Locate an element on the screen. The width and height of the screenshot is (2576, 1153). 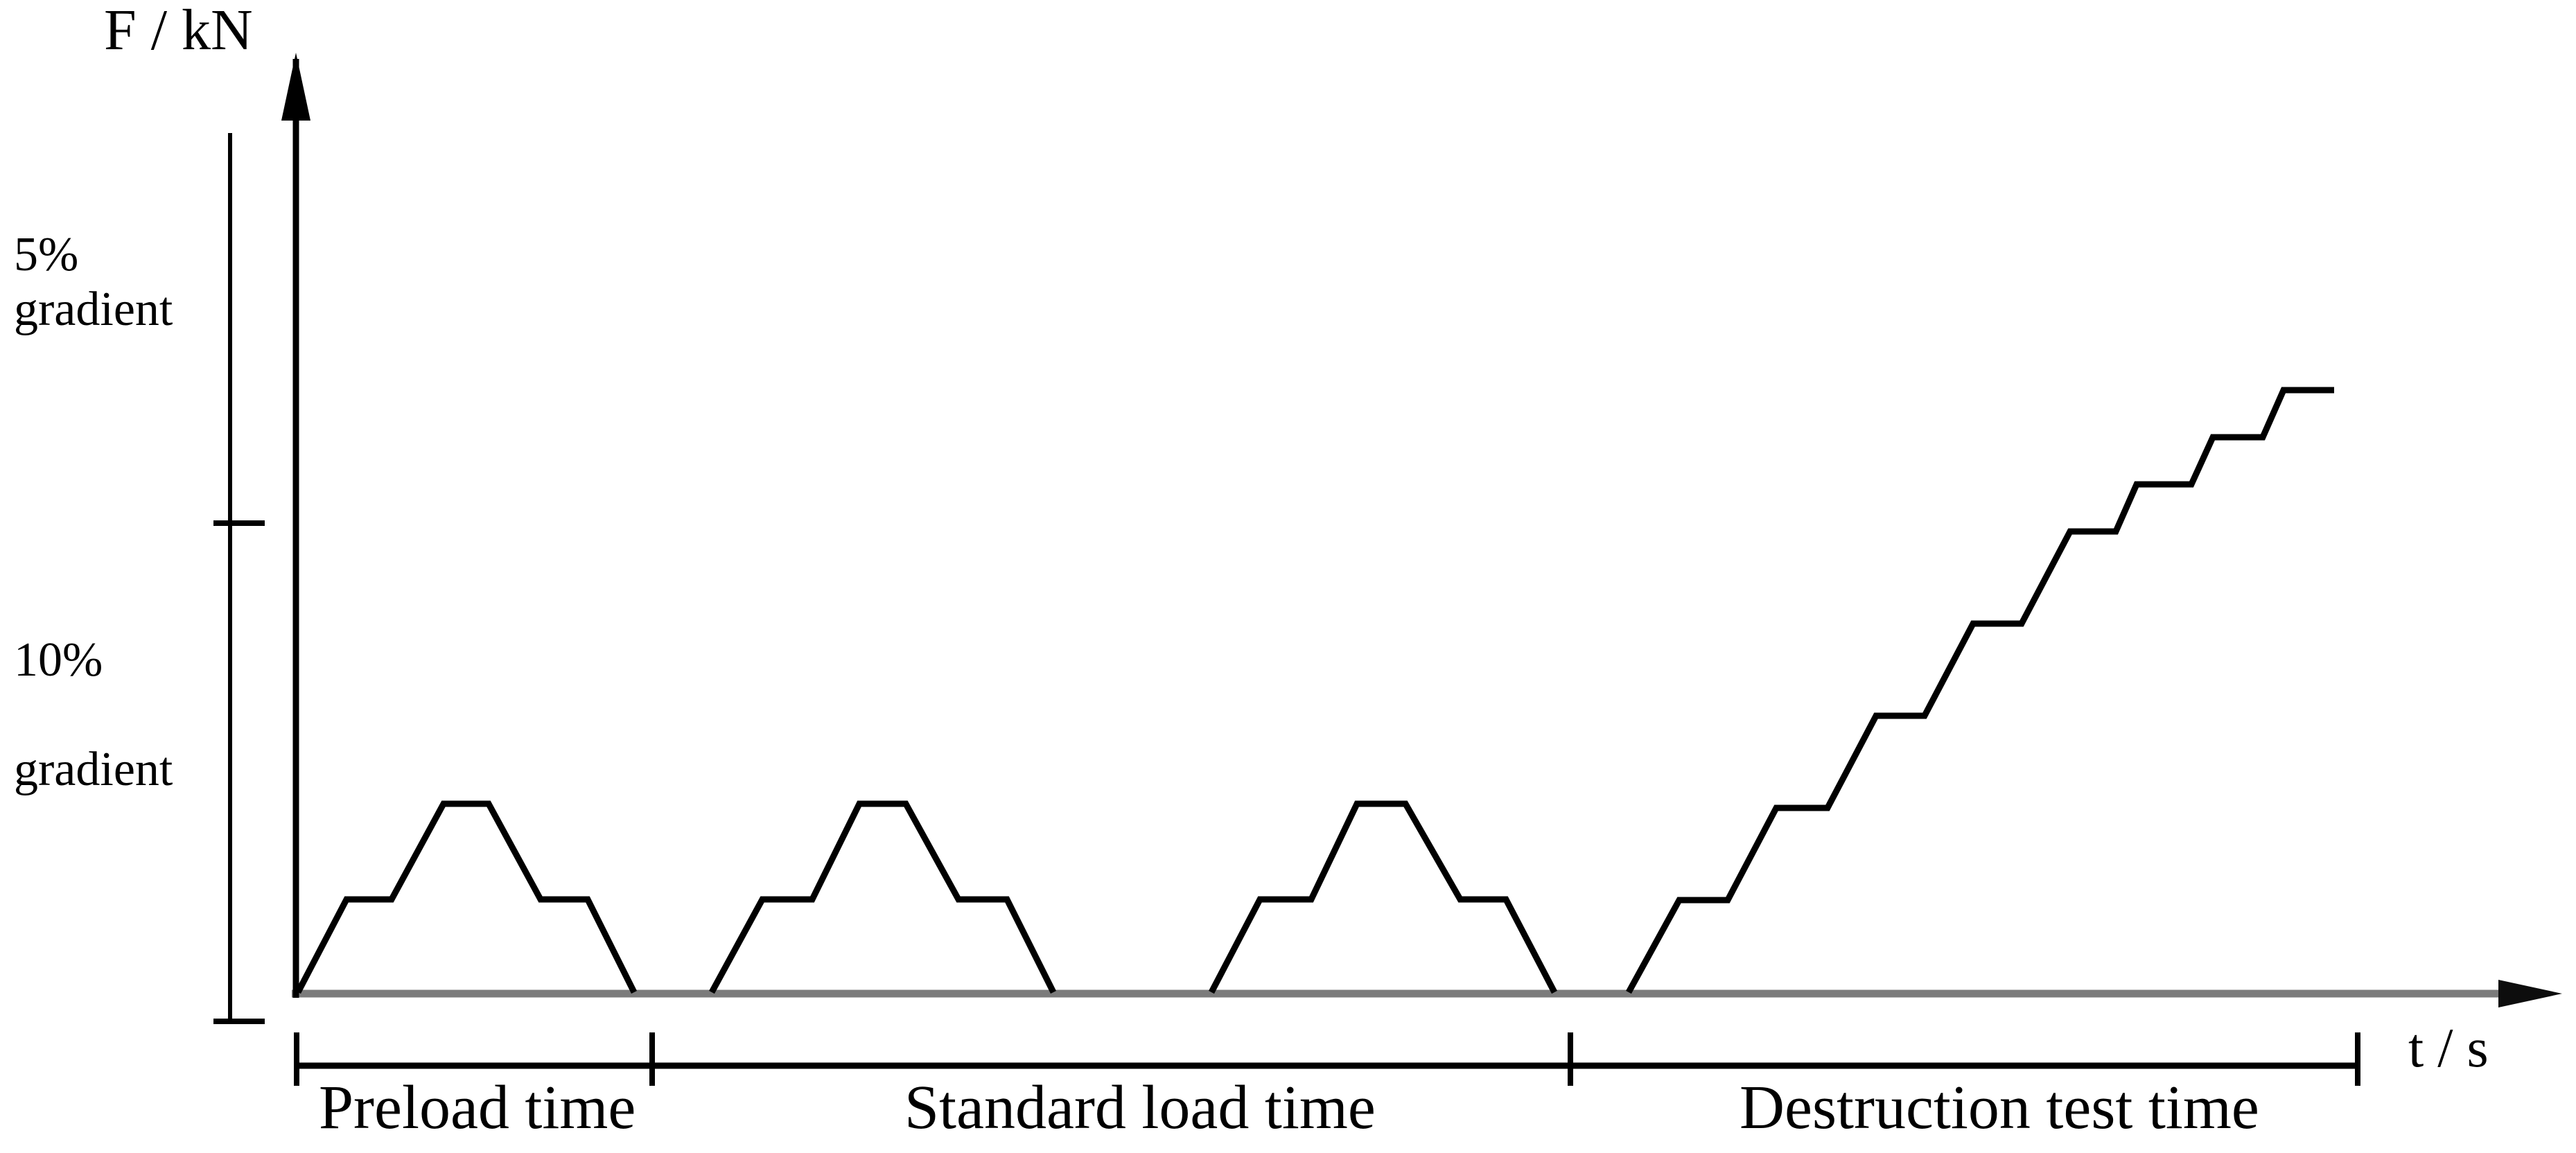
gradient-10-word: gradient is located at coordinates (93, 769).